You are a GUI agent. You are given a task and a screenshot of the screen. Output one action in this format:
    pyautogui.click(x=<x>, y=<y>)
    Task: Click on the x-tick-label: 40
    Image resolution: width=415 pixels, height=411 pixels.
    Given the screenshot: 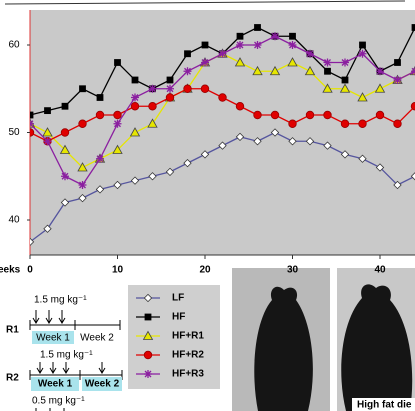 What is the action you would take?
    pyautogui.click(x=380, y=270)
    